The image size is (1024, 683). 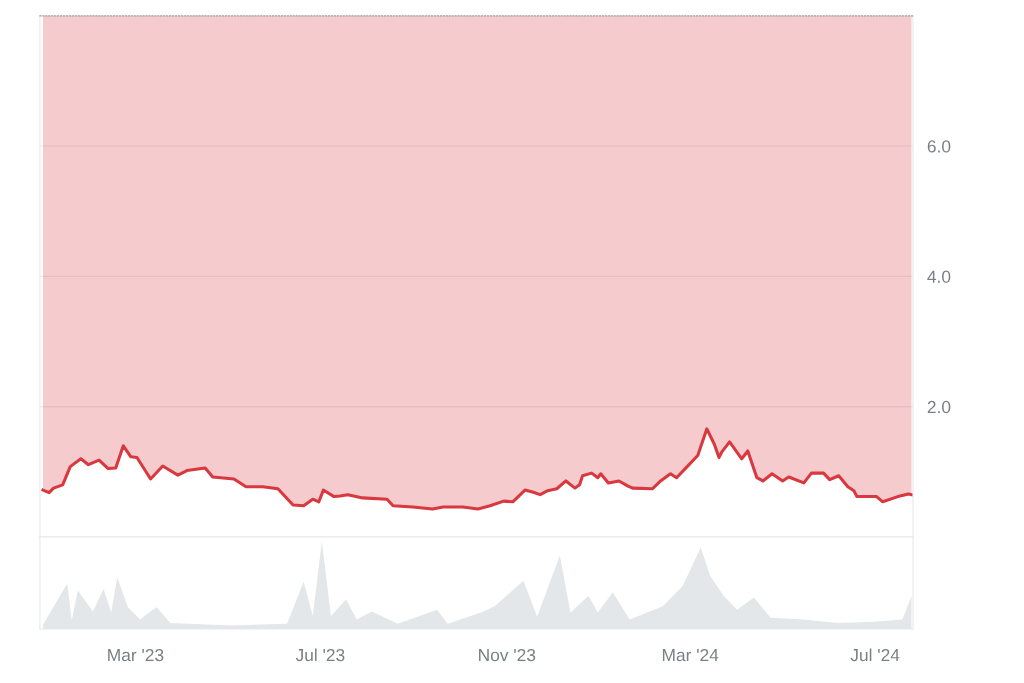 What do you see at coordinates (136, 655) in the screenshot?
I see `x-tick-label: Mar '23` at bounding box center [136, 655].